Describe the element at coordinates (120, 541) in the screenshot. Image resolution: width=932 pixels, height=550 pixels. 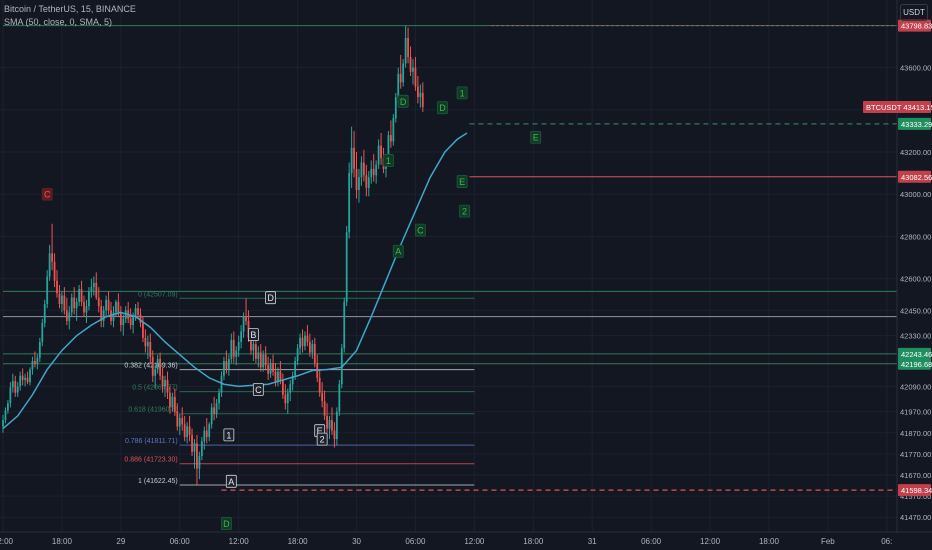
I see `time-tick-label: 29` at that location.